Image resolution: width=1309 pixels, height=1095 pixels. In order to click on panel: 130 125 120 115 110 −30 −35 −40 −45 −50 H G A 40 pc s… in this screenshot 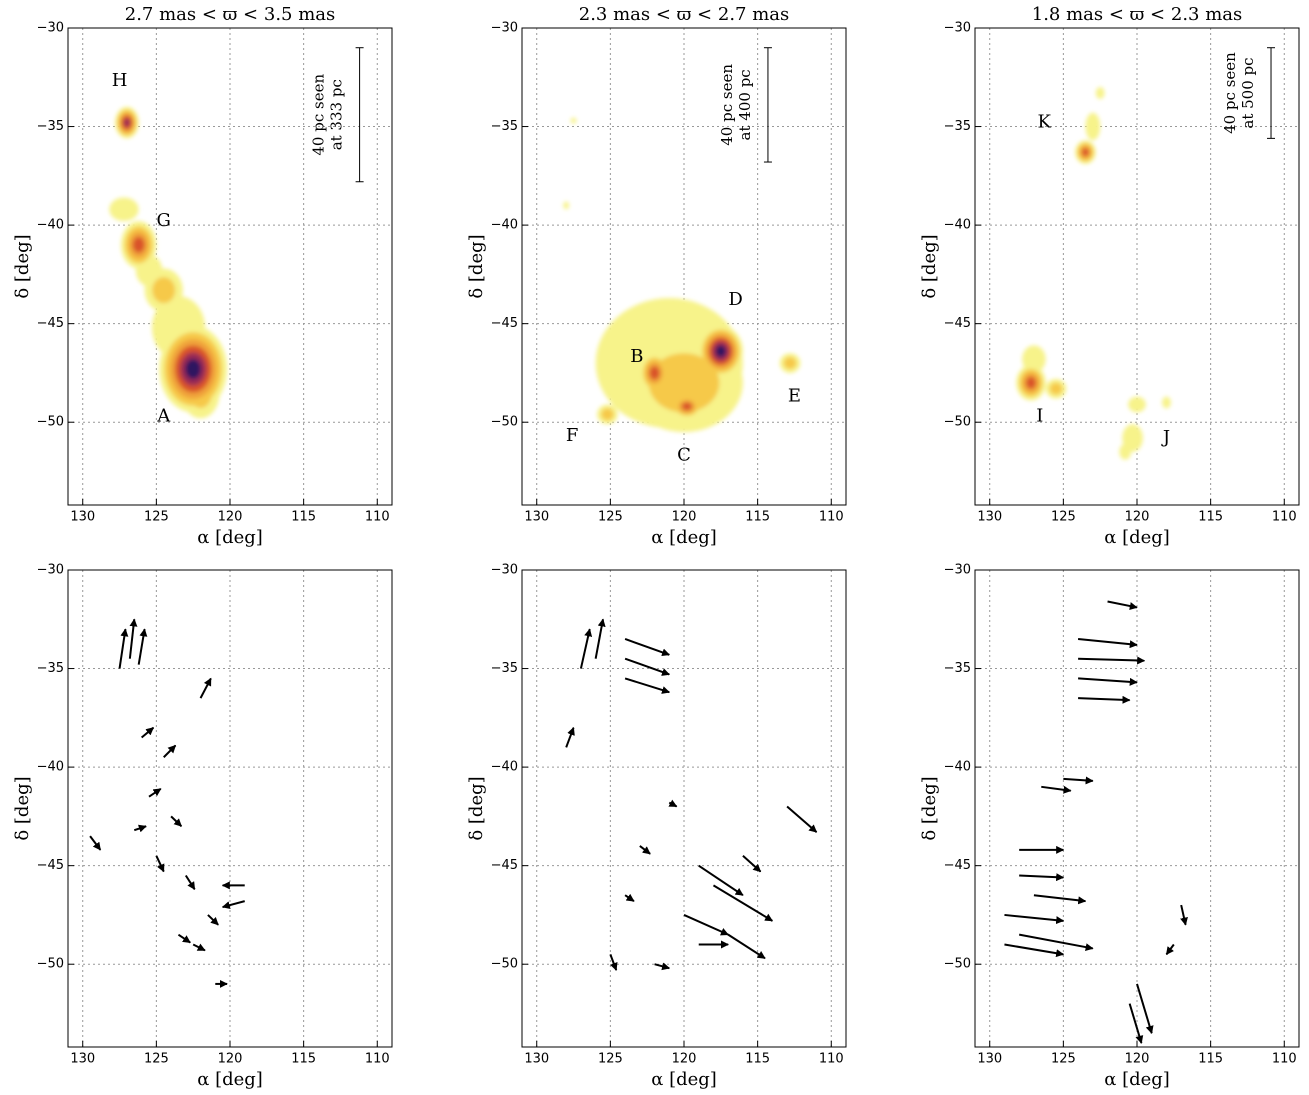, I will do `click(202, 276)`.